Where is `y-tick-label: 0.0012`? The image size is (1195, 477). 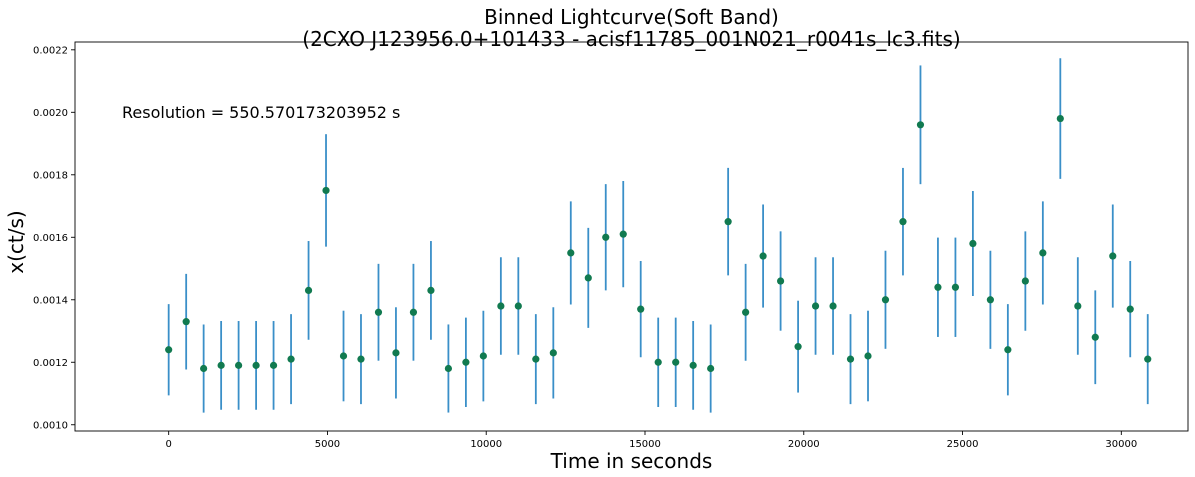 y-tick-label: 0.0012 is located at coordinates (50, 363).